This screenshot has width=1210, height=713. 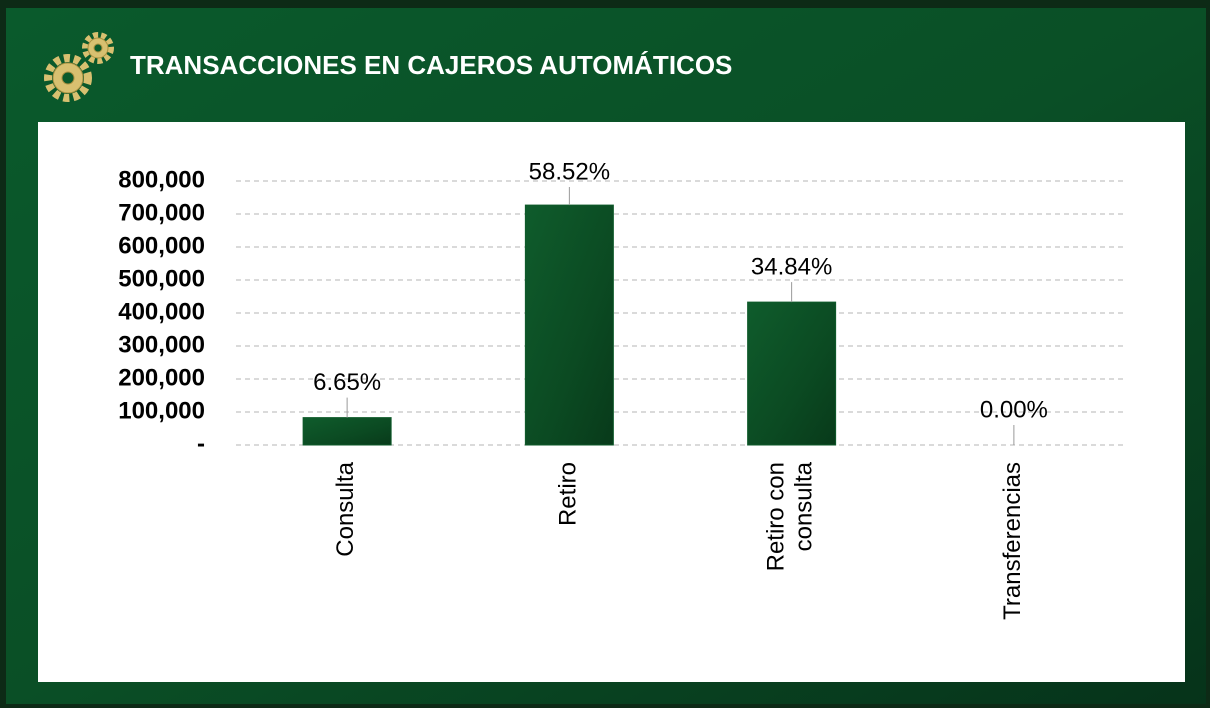 I want to click on y-tick-label: 200,000, so click(x=161, y=377).